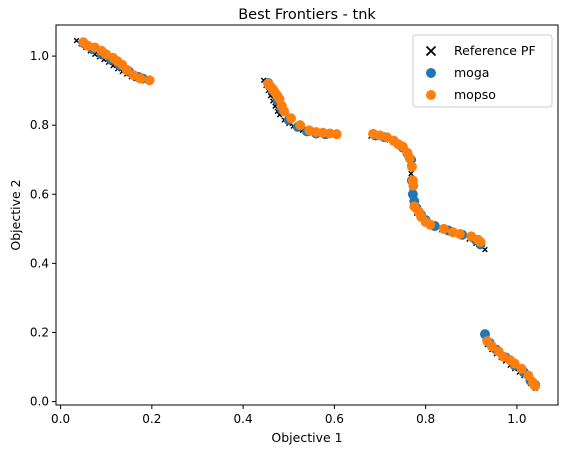 This screenshot has height=455, width=567. Describe the element at coordinates (15, 214) in the screenshot. I see `y-axis-label: Objective 2` at that location.